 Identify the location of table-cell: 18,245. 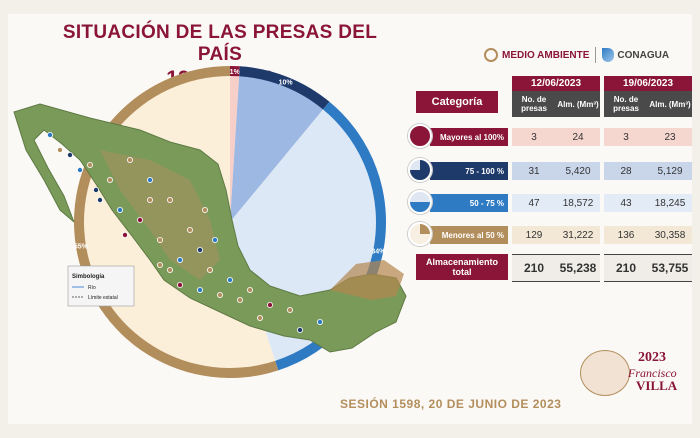
(670, 203).